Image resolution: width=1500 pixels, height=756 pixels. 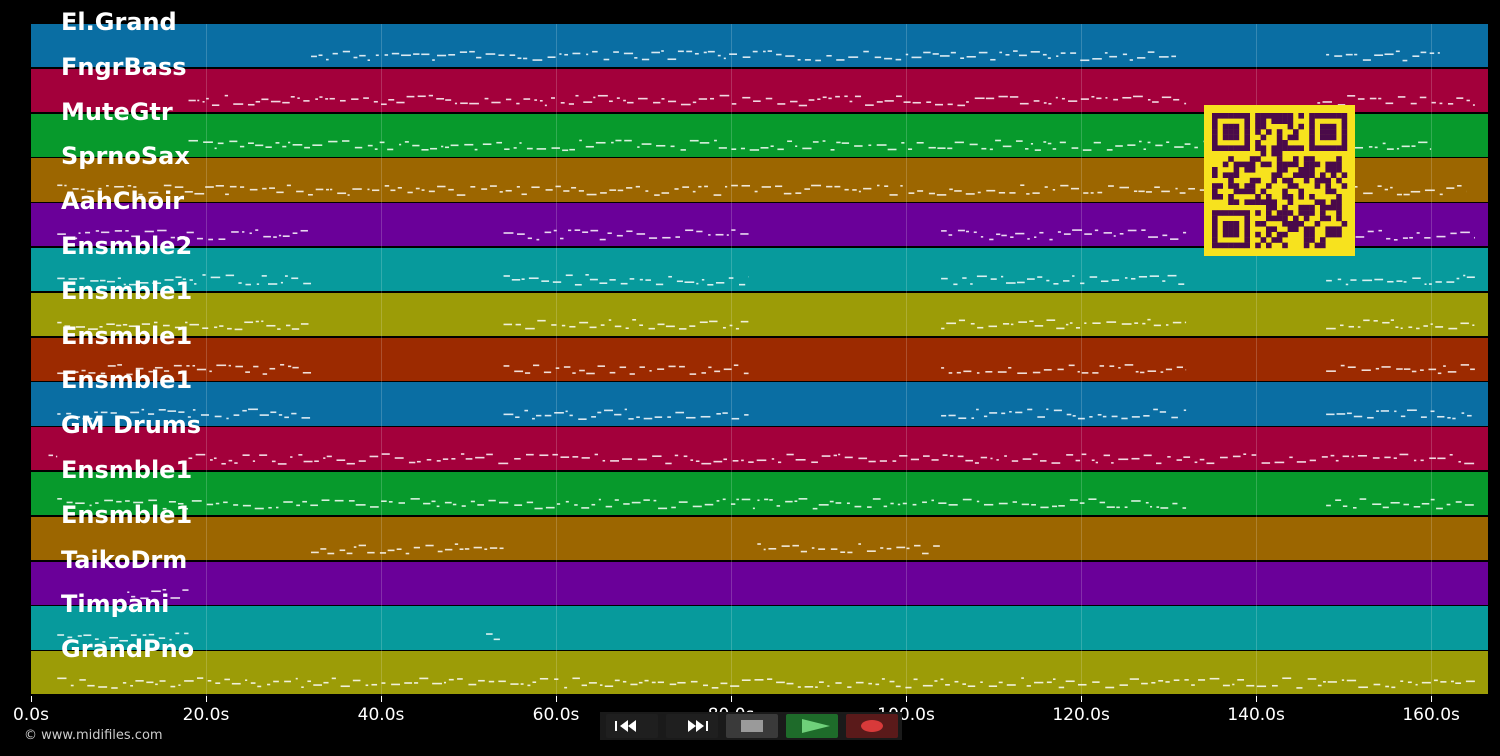 What do you see at coordinates (759, 83) in the screenshot?
I see `track-row: FngrBass` at bounding box center [759, 83].